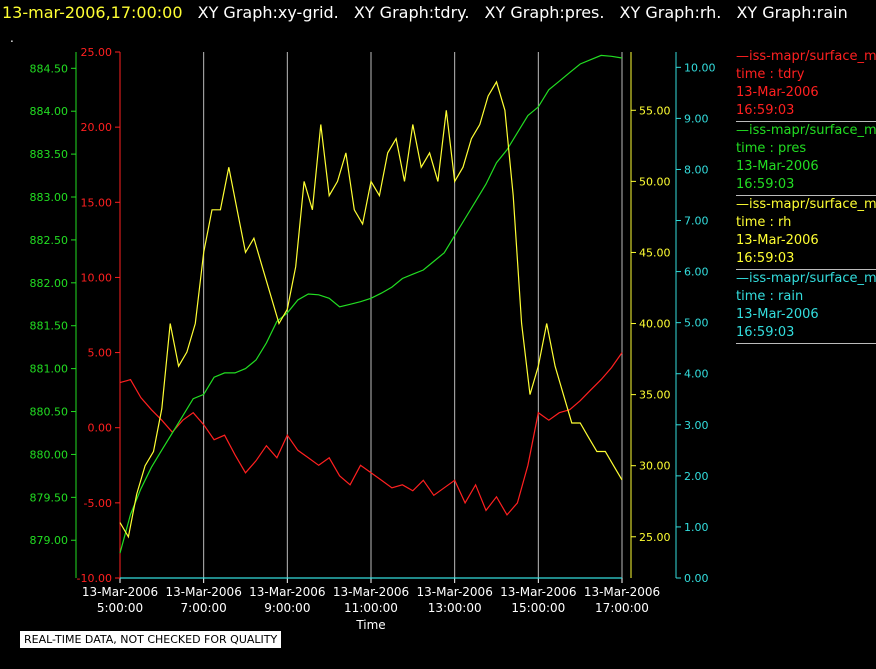 The image size is (876, 669). I want to click on x-tick-time-2: 9:00:00, so click(287, 608).